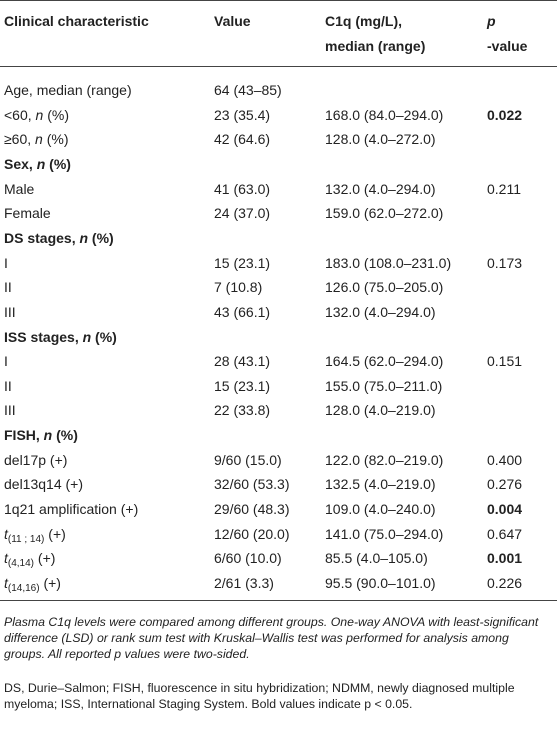 Image resolution: width=557 pixels, height=745 pixels. I want to click on header-line: p, so click(507, 21).